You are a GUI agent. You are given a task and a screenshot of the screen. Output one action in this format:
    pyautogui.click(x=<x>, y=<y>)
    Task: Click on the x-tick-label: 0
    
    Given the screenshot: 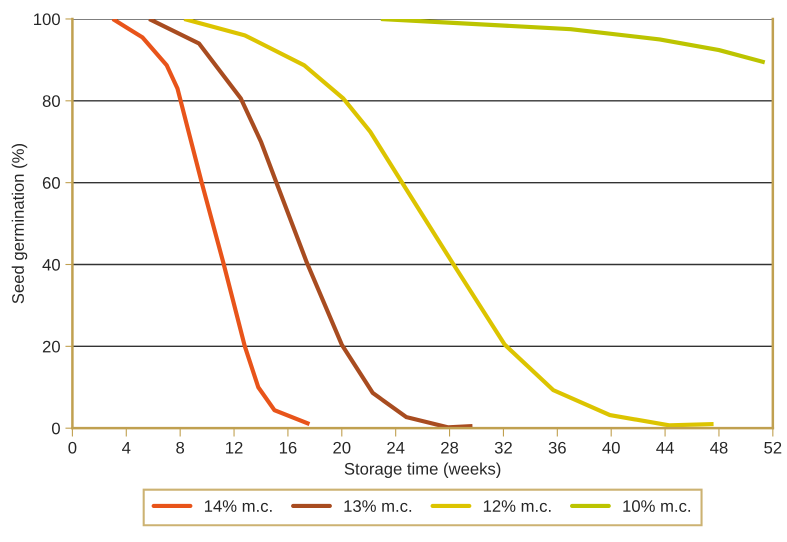 What is the action you would take?
    pyautogui.click(x=72, y=448)
    